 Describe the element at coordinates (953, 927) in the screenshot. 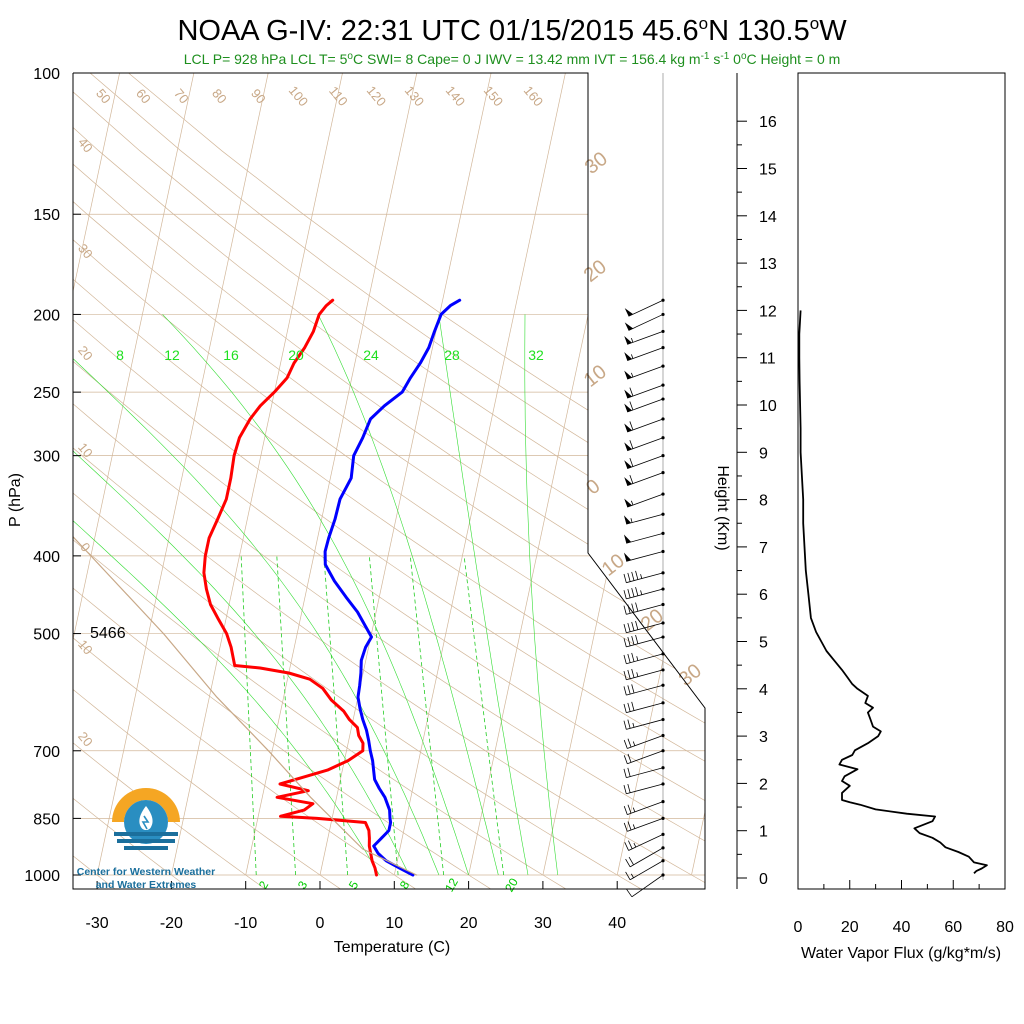

I see `flux-x-tick-label: 60` at that location.